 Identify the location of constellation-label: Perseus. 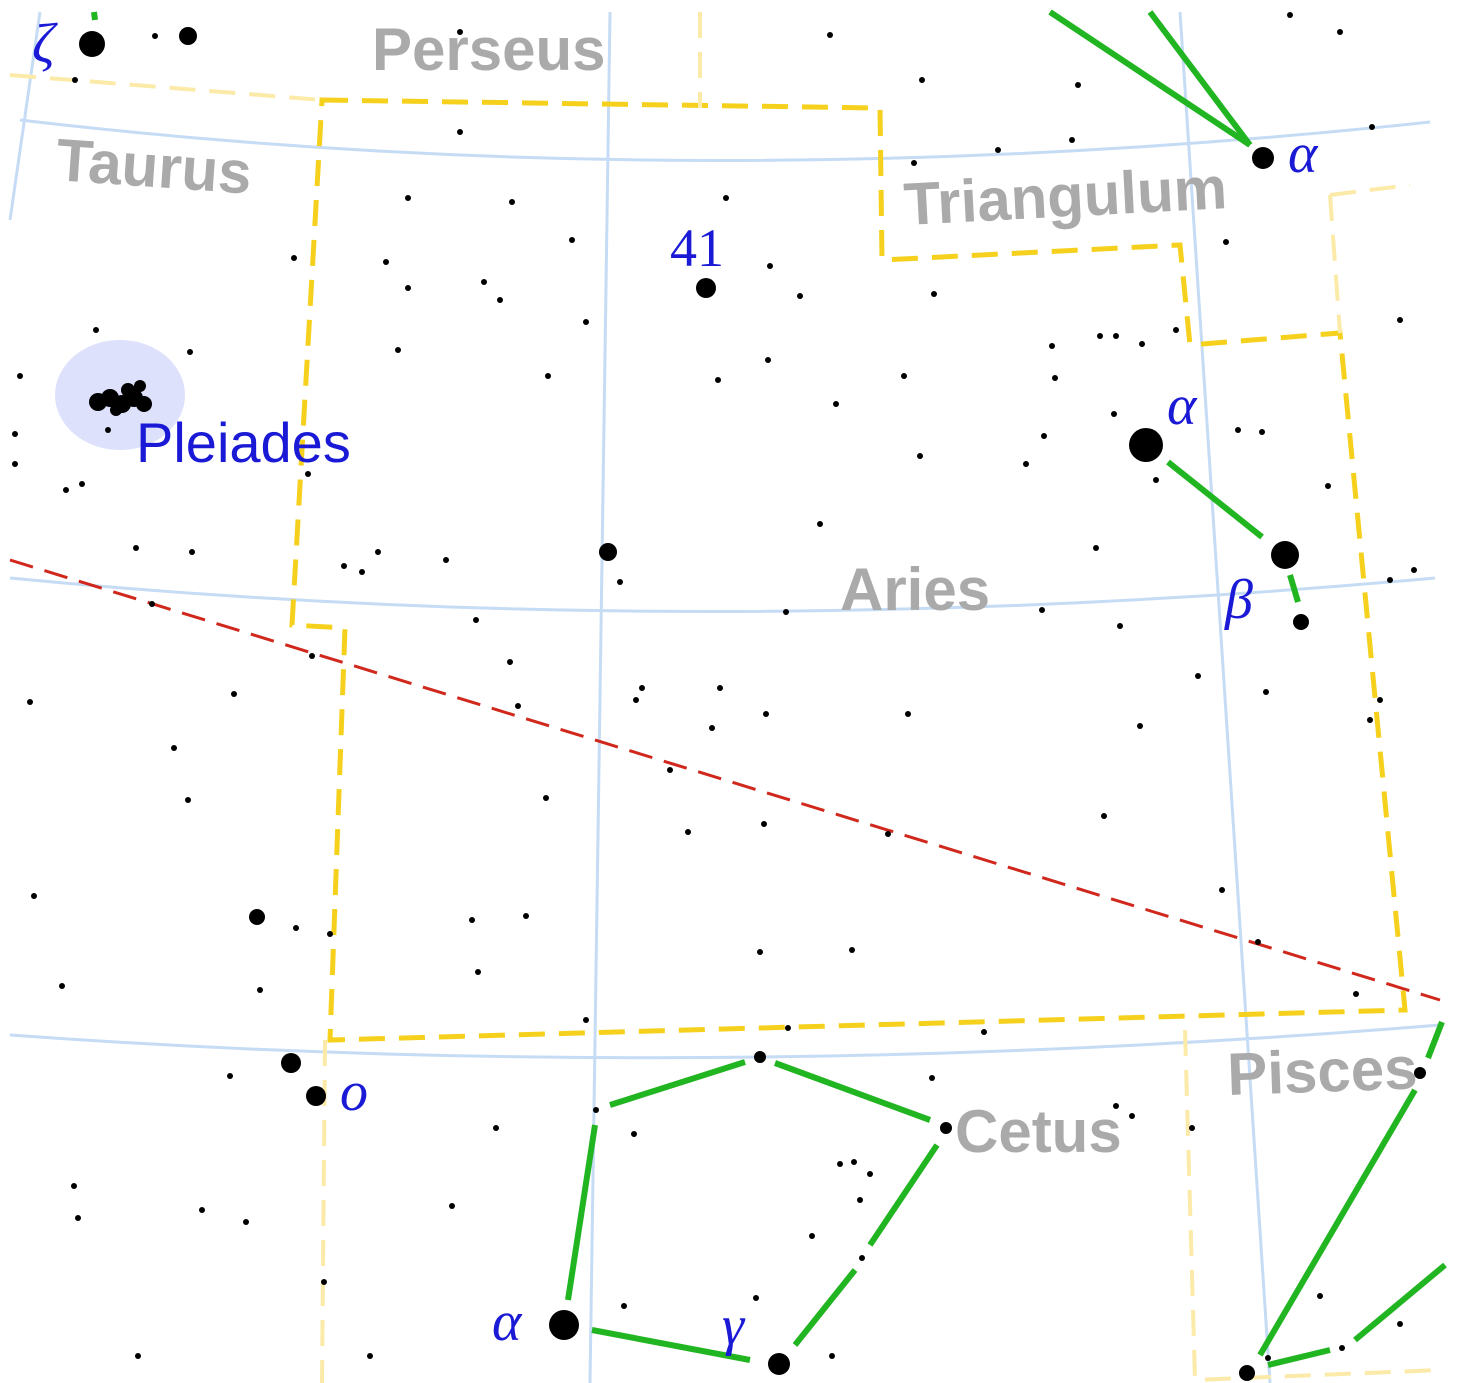
(489, 49).